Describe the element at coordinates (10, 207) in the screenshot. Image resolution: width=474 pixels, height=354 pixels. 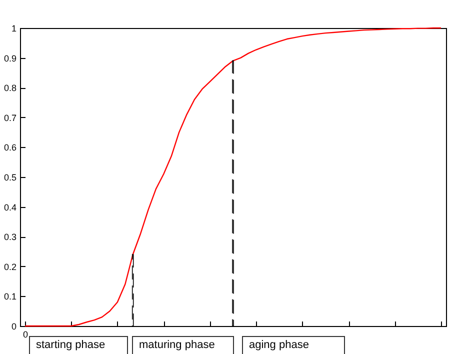
I see `y-tick-label: 0.4` at that location.